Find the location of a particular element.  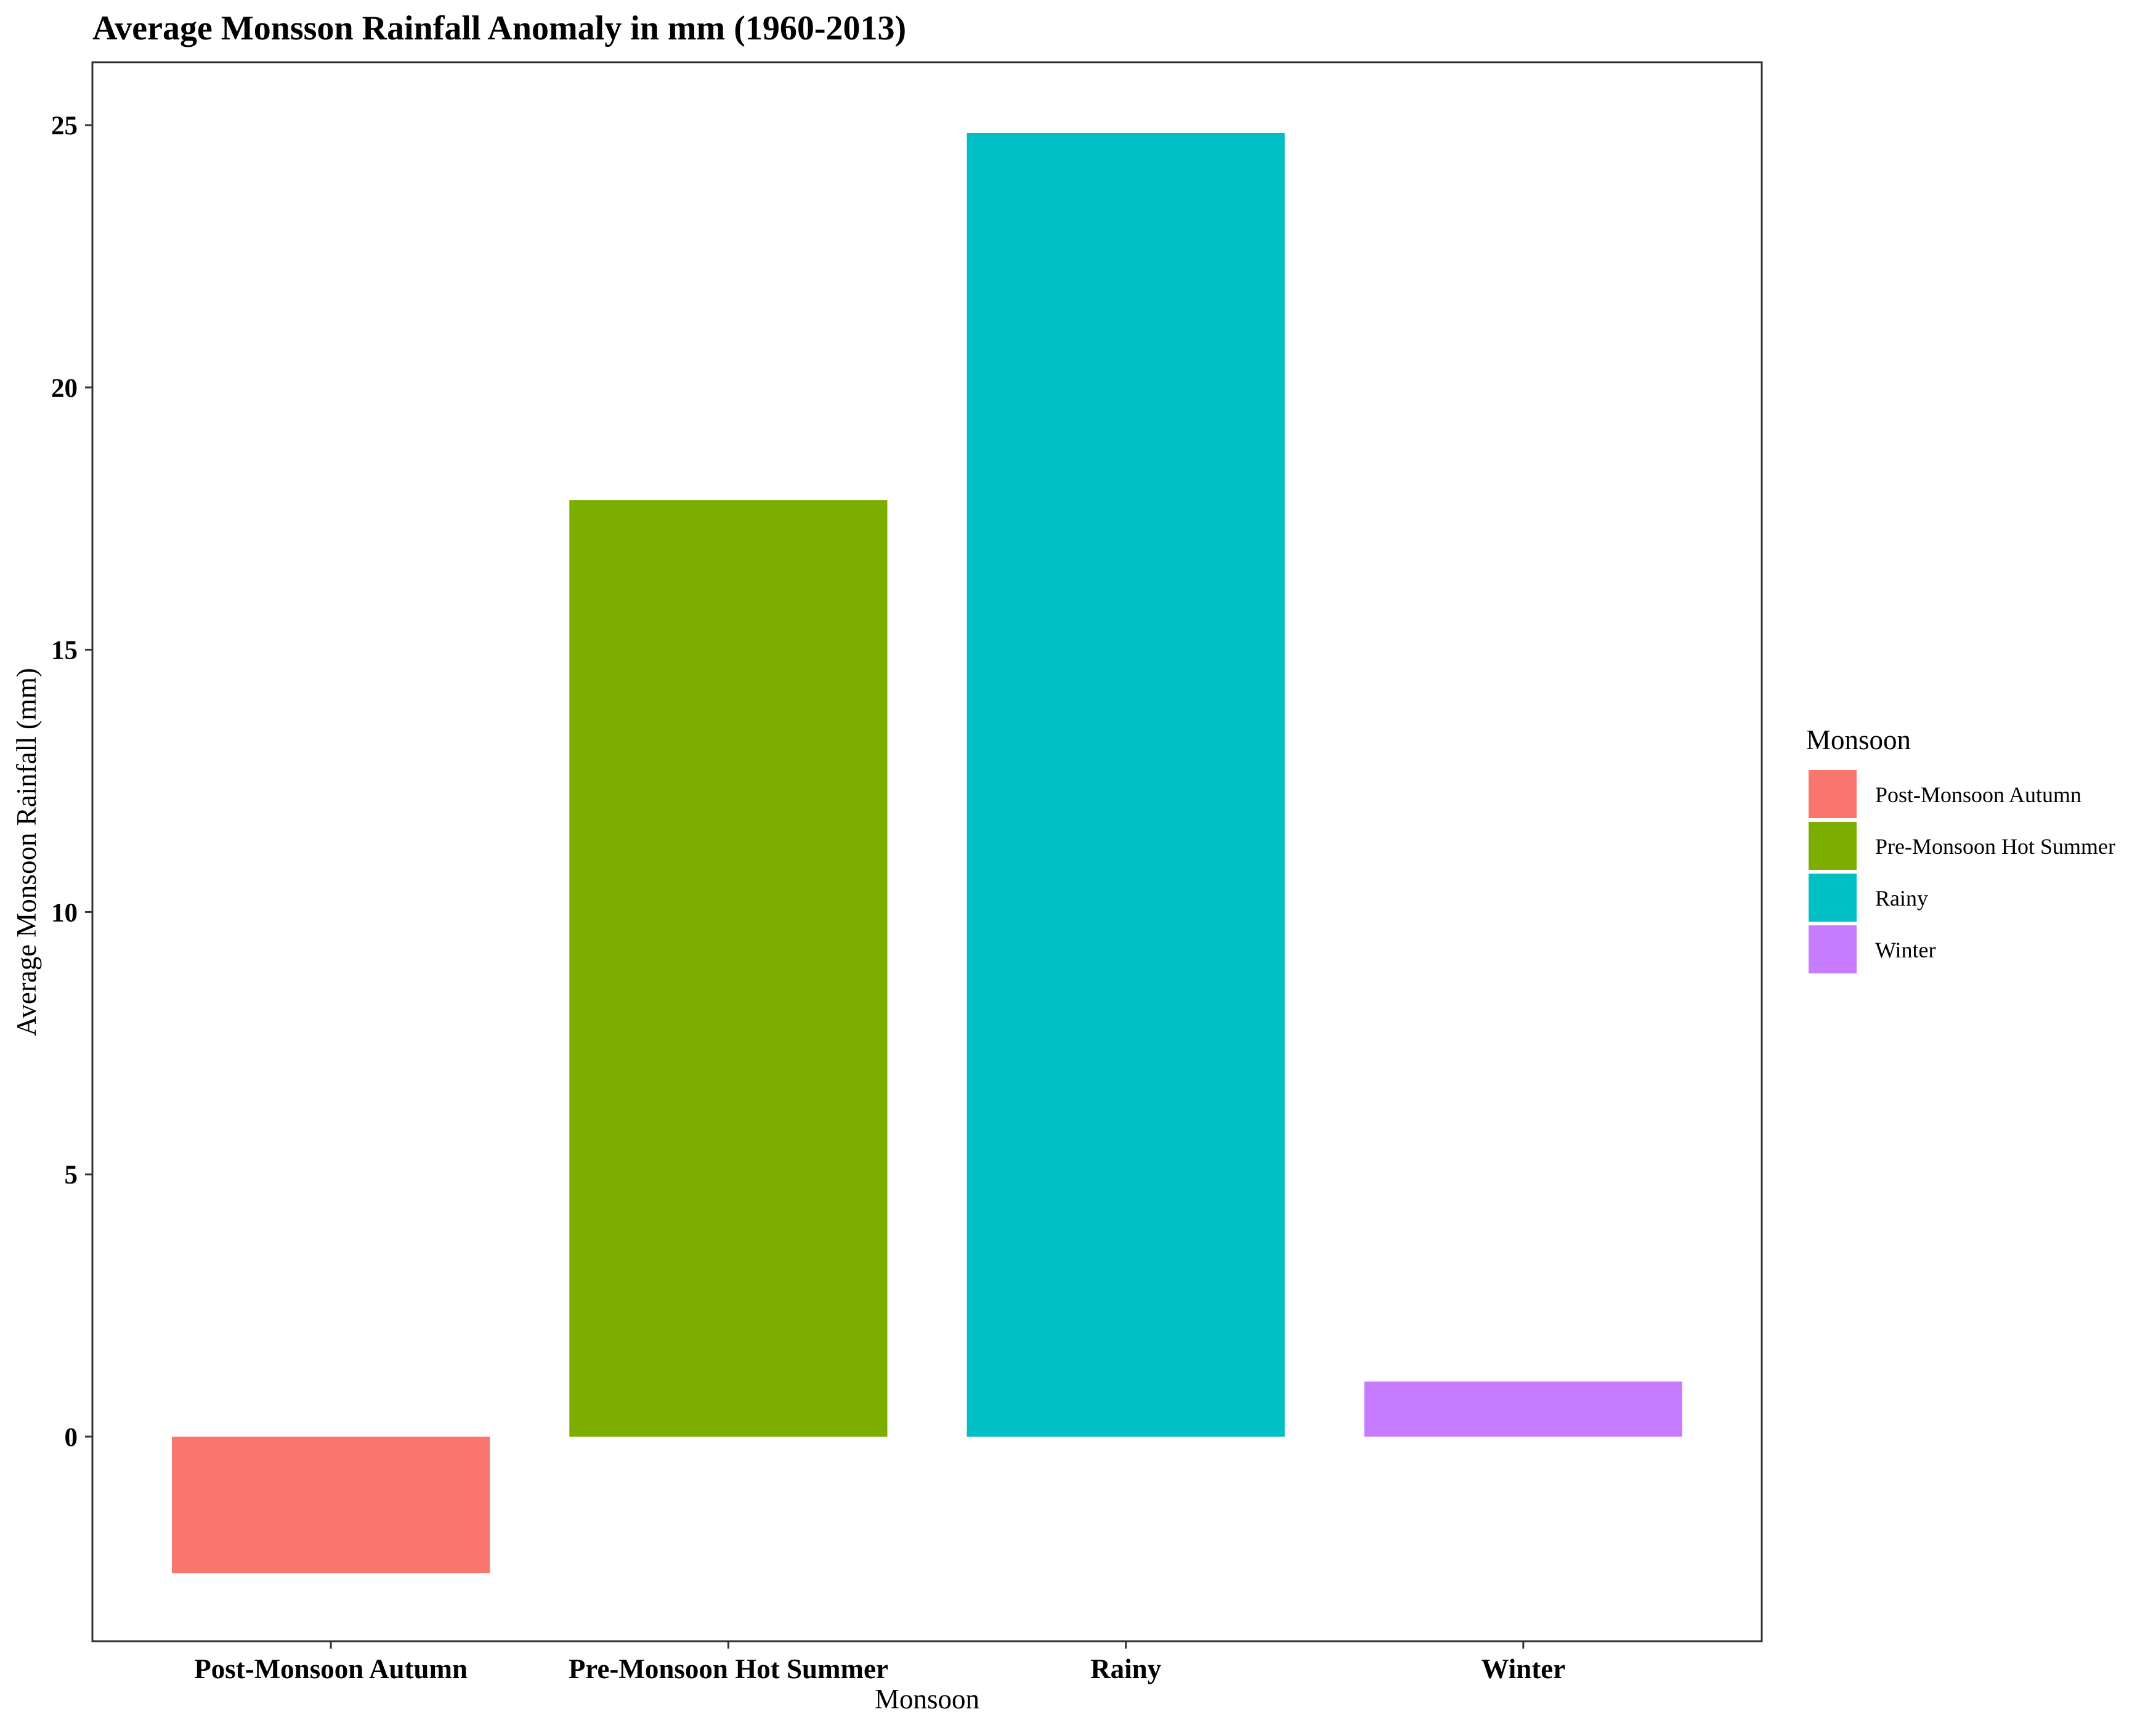

legend-key-rainy is located at coordinates (1833, 898).